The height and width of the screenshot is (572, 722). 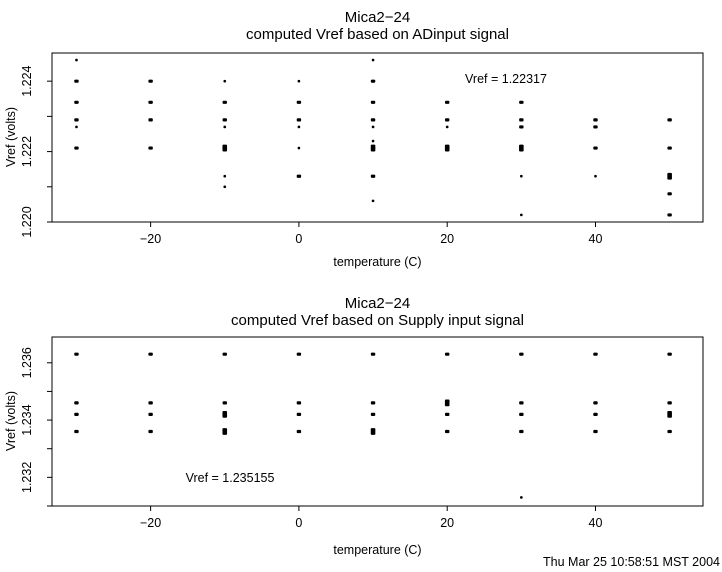 What do you see at coordinates (11, 421) in the screenshot?
I see `bottom-plot-ylabel: Vref (volts)` at bounding box center [11, 421].